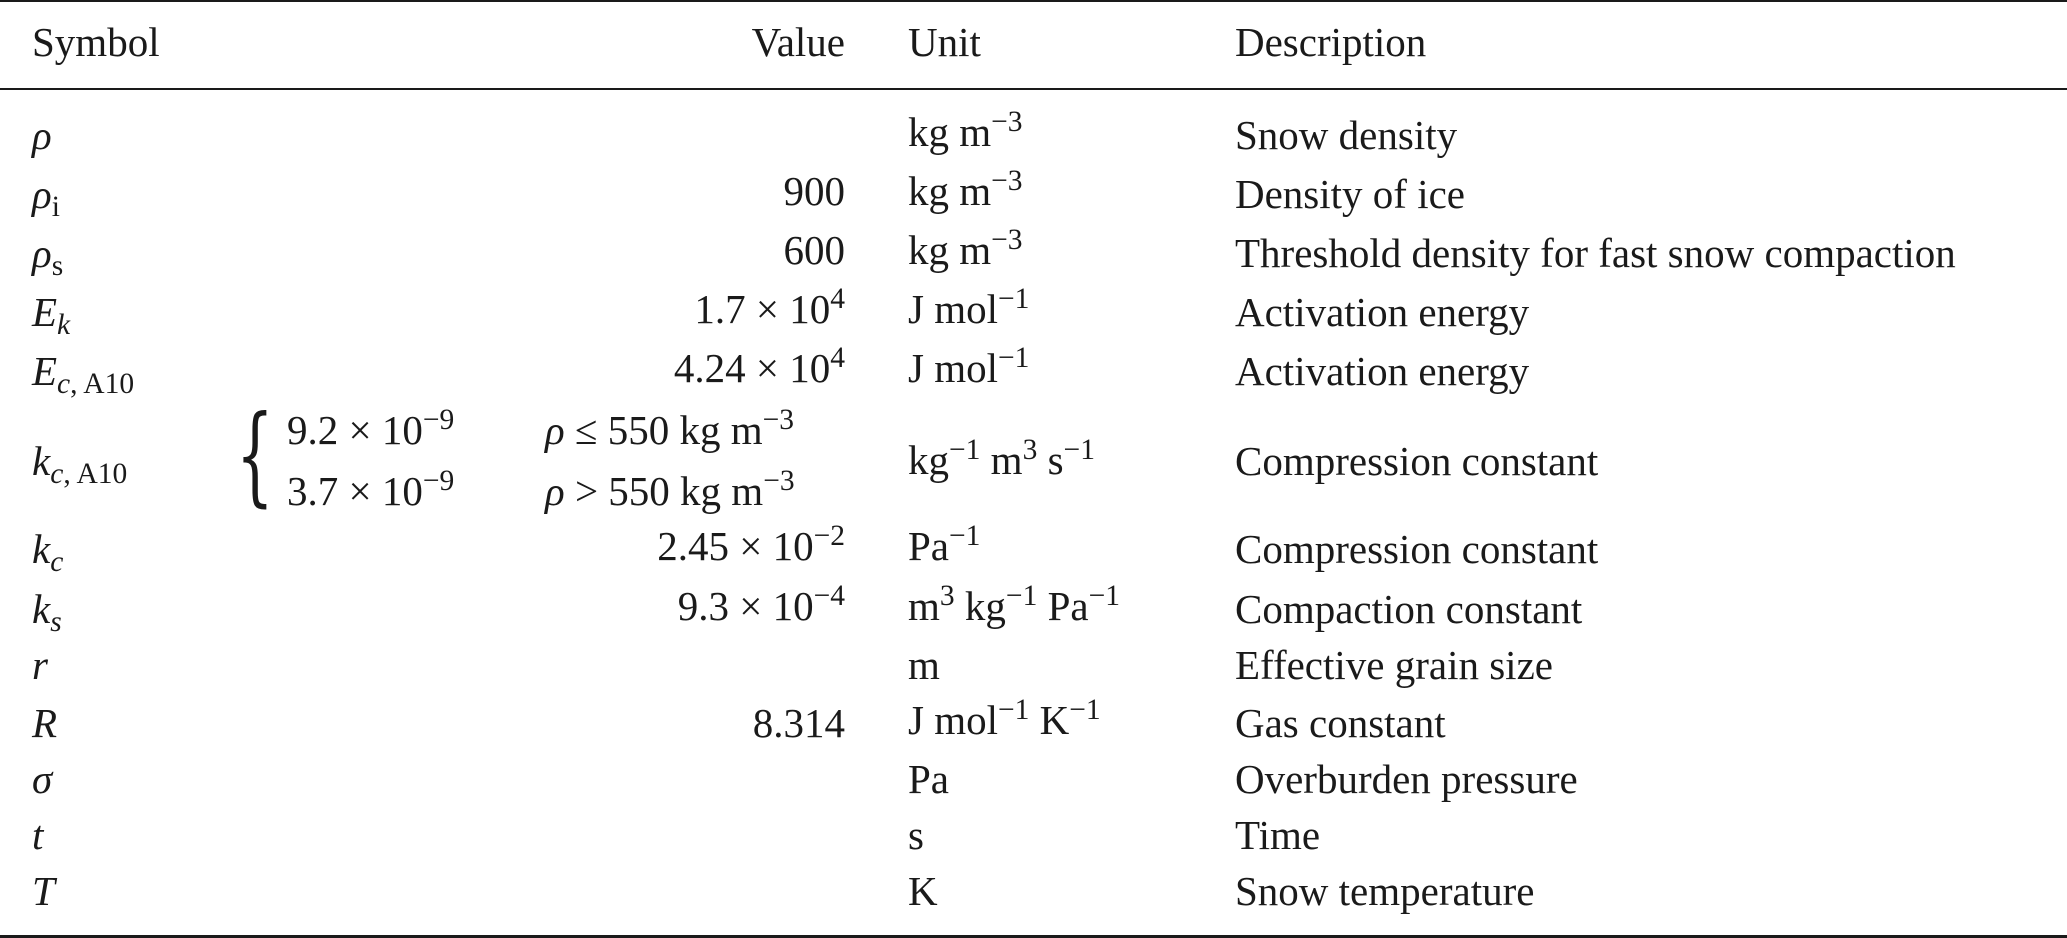 This screenshot has width=2067, height=938. What do you see at coordinates (83, 374) in the screenshot?
I see `symbol-e-c-a10: Ec, A10` at bounding box center [83, 374].